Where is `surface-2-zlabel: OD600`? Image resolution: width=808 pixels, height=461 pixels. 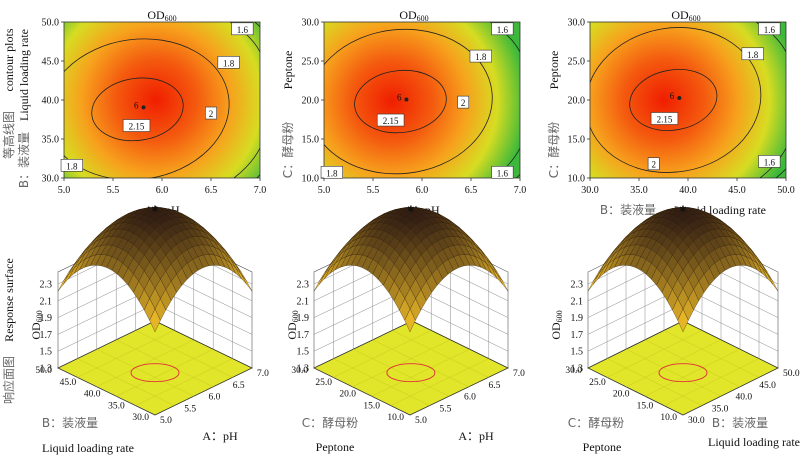
surface-2-zlabel: OD600 is located at coordinates (292, 324).